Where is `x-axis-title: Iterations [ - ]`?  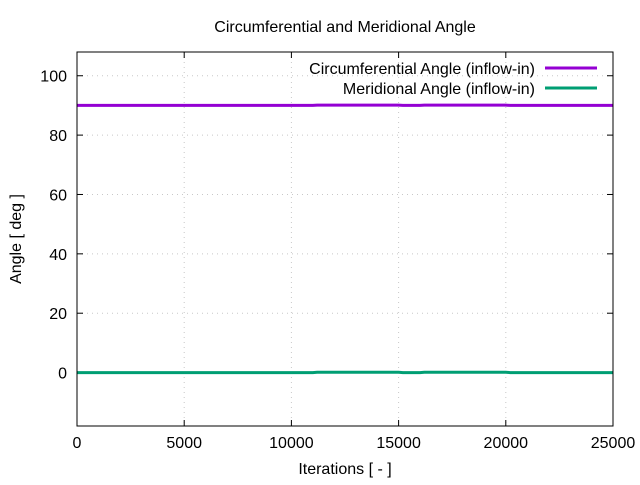 x-axis-title: Iterations [ - ] is located at coordinates (344, 469).